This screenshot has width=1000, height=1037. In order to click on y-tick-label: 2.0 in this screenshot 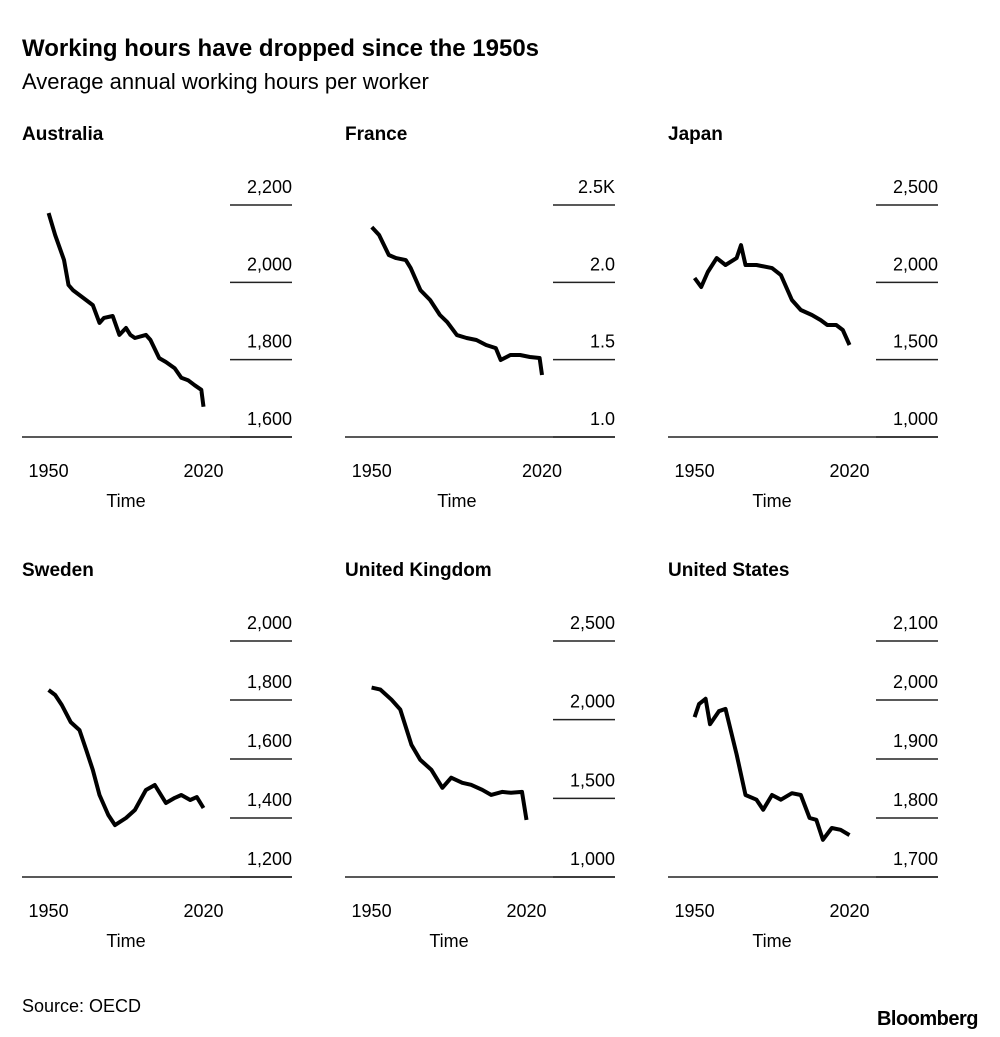, I will do `click(602, 264)`.